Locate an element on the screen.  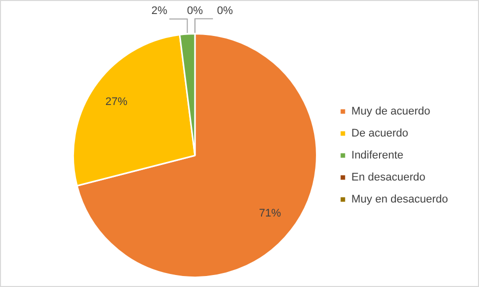
data-label: 2% is located at coordinates (159, 11).